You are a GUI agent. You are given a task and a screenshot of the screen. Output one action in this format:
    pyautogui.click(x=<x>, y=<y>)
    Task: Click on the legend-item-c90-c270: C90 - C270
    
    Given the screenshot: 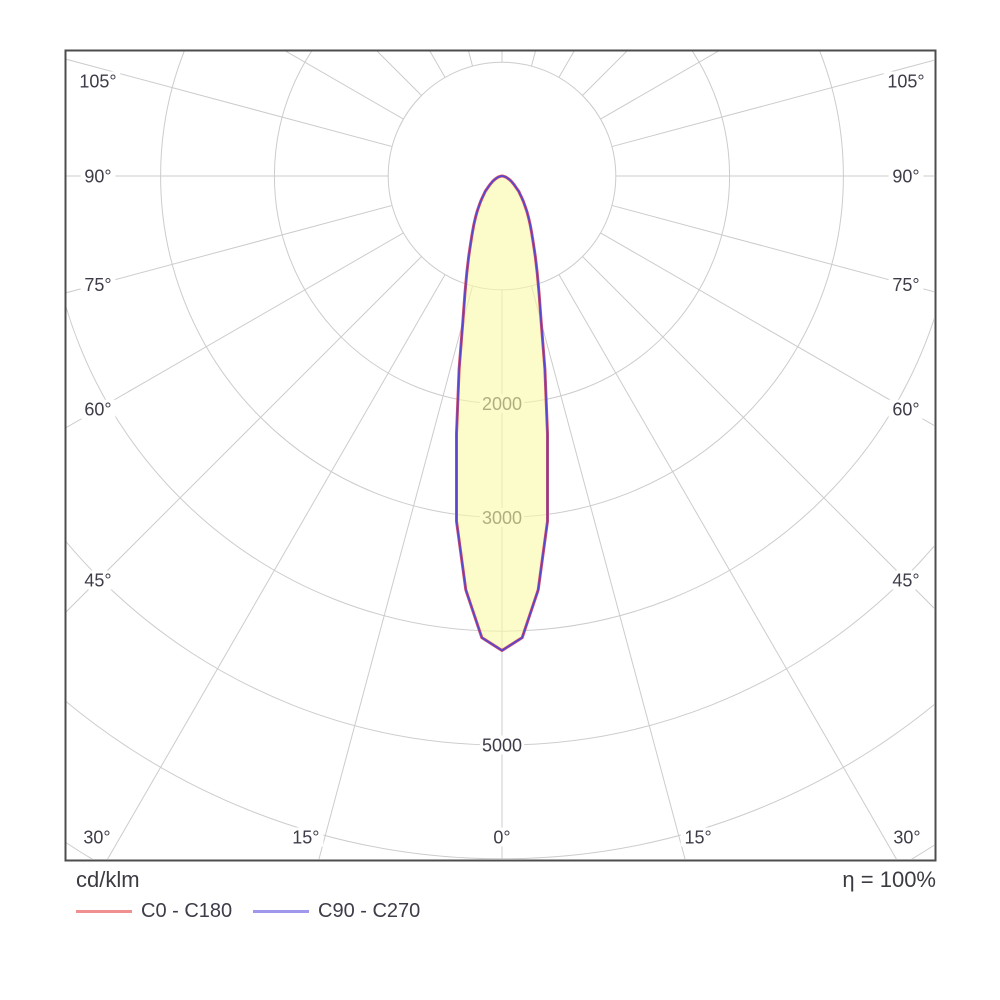 What is the action you would take?
    pyautogui.click(x=336, y=911)
    